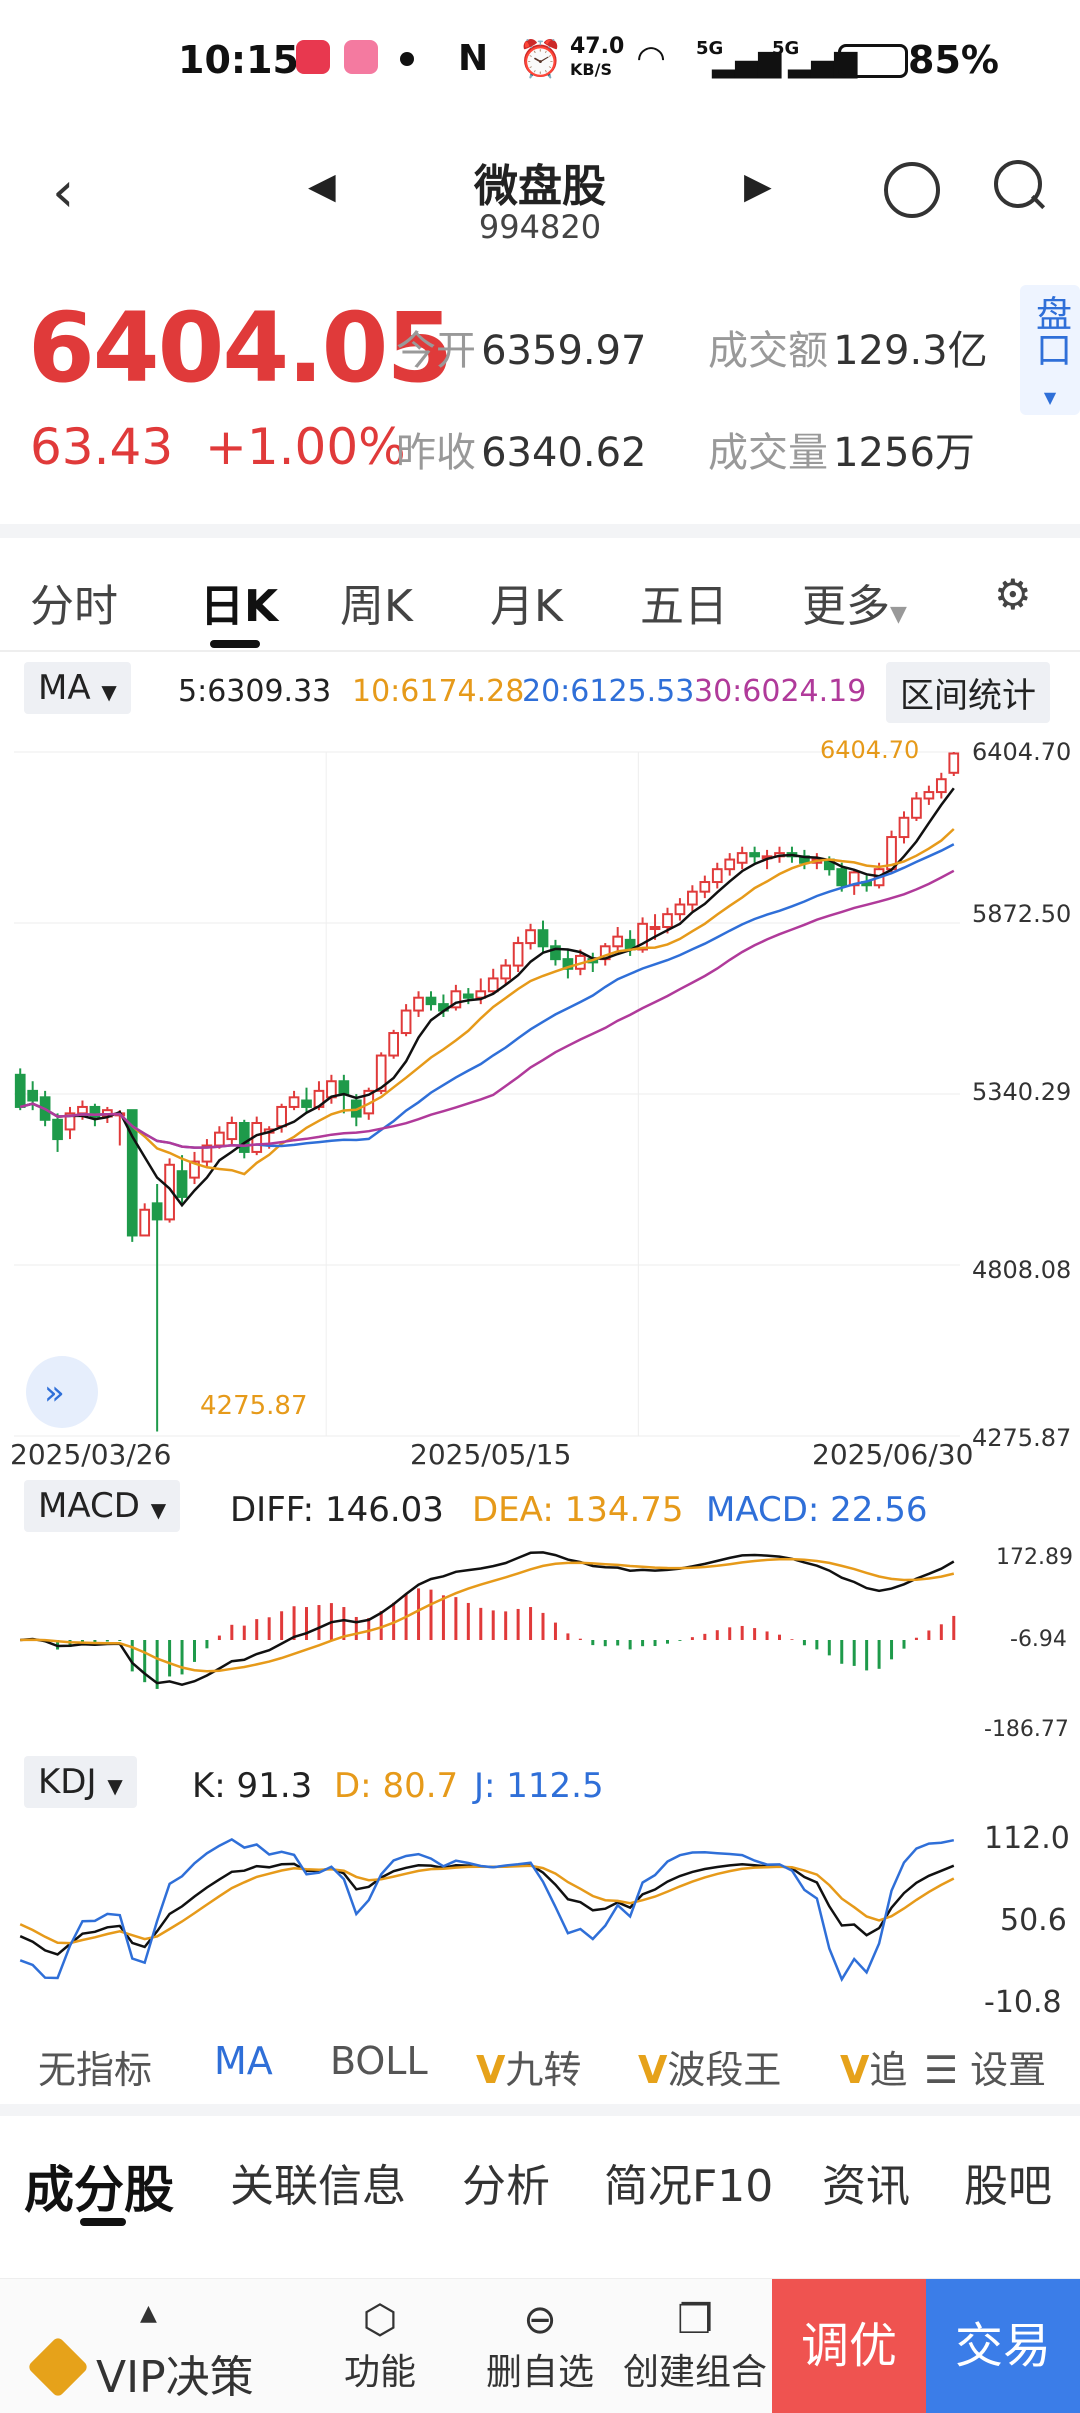 Image resolution: width=1080 pixels, height=2413 pixels. I want to click on macd-bars, so click(493, 1638).